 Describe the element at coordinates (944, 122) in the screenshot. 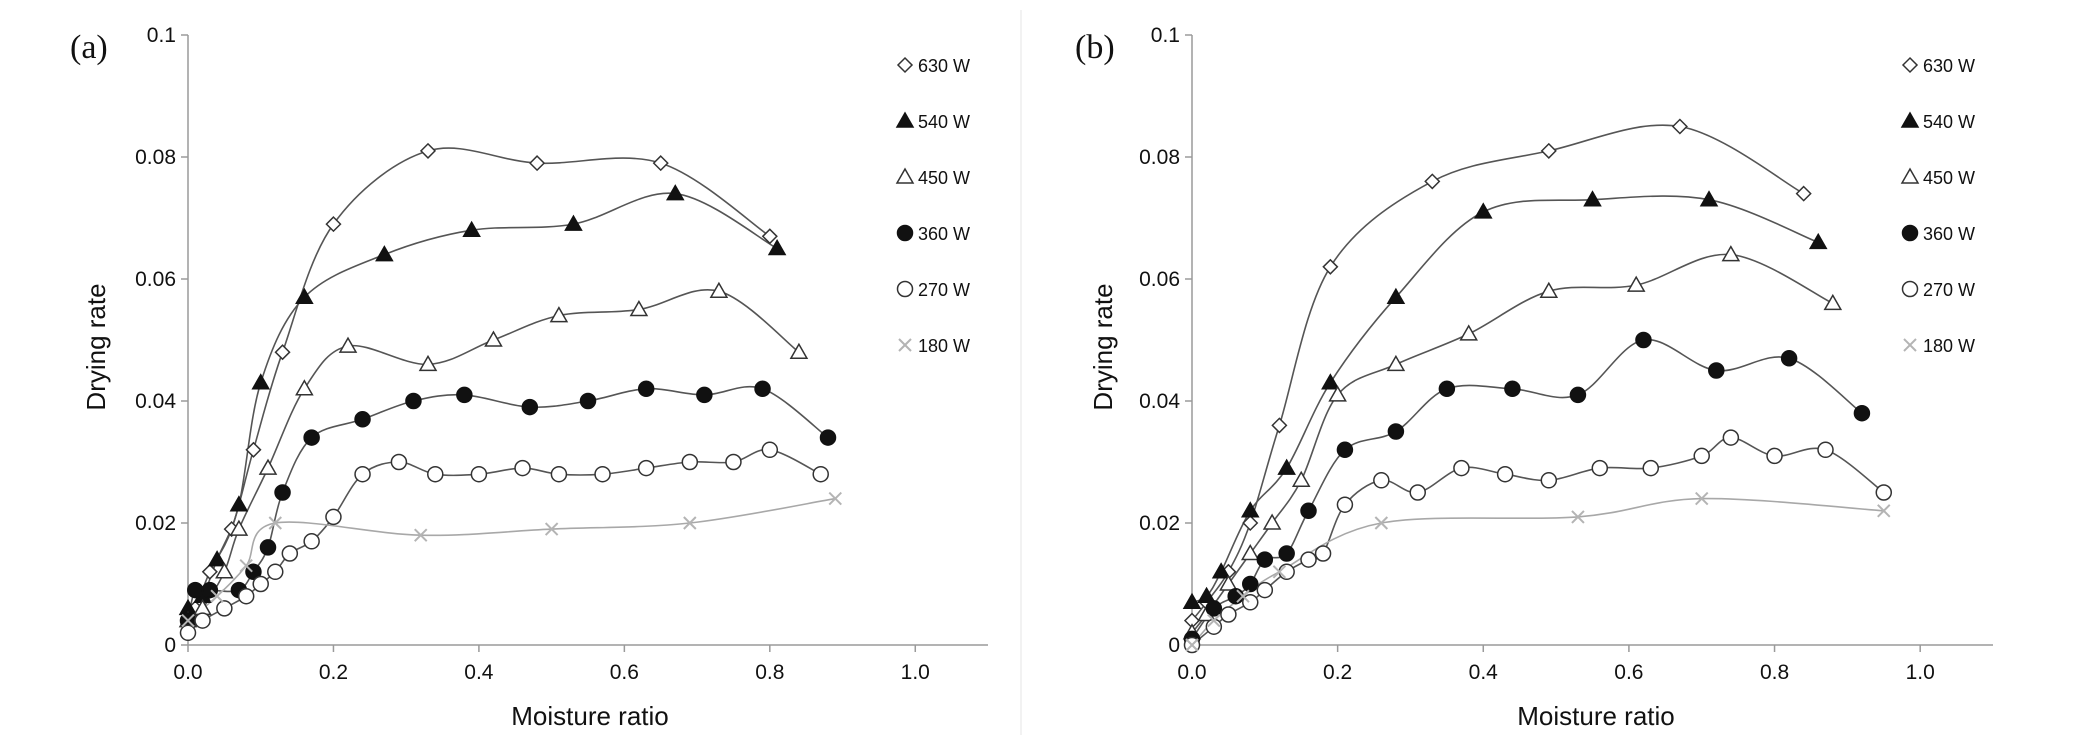

I see `legend-label: 540 W` at that location.